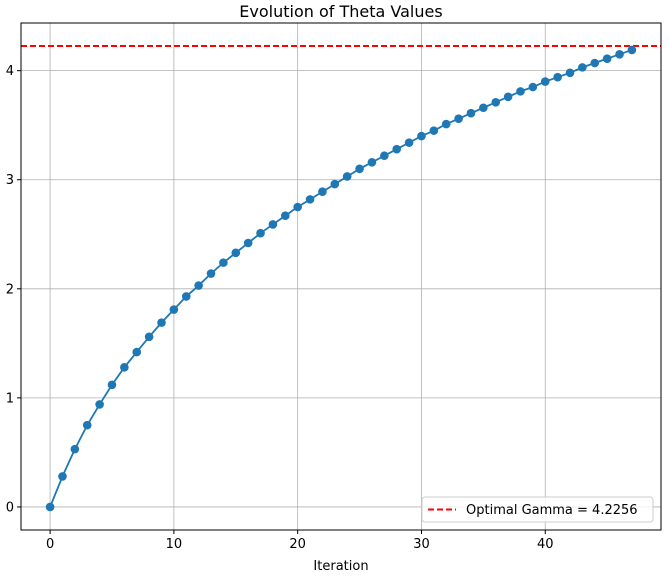 The height and width of the screenshot is (576, 669). What do you see at coordinates (10, 180) in the screenshot?
I see `y-tick-label: 3` at bounding box center [10, 180].